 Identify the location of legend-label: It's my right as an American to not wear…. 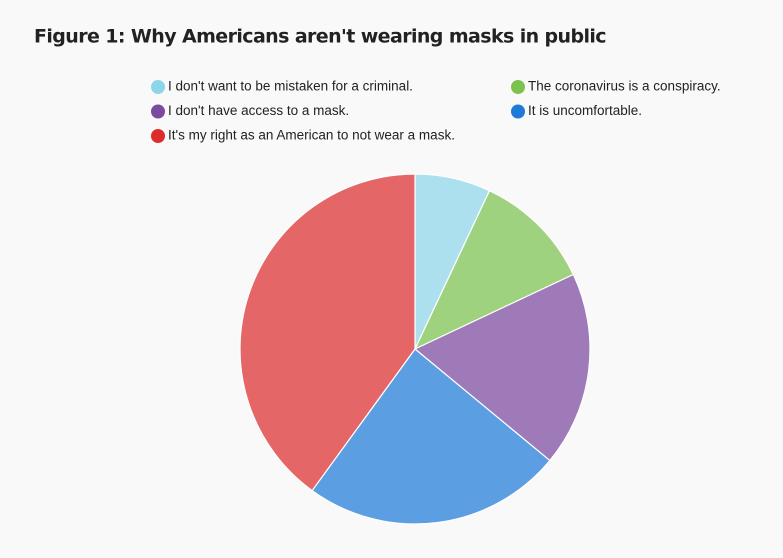
(311, 135).